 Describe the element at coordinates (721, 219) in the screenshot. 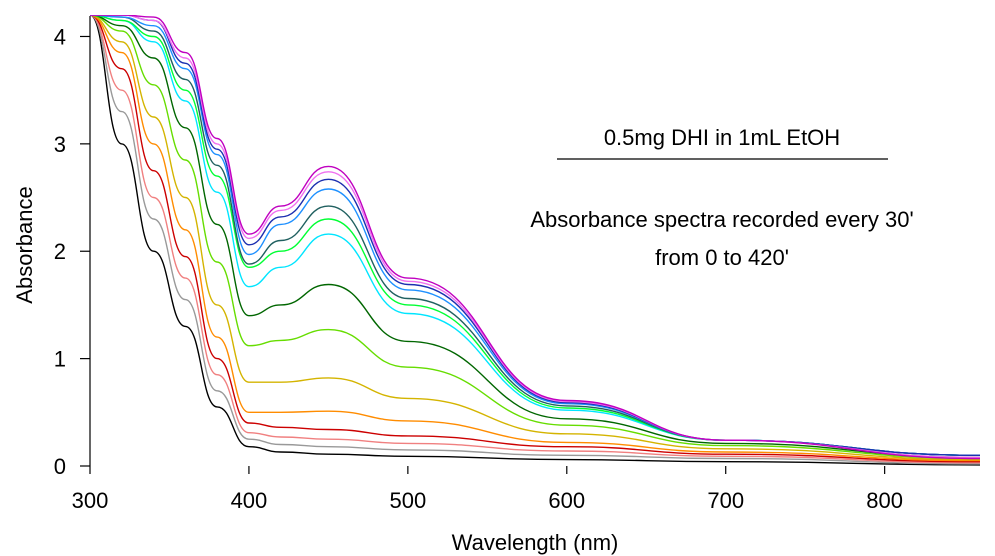

I see `annotation-line-1: Absorbance spectra recorded every 30'` at that location.